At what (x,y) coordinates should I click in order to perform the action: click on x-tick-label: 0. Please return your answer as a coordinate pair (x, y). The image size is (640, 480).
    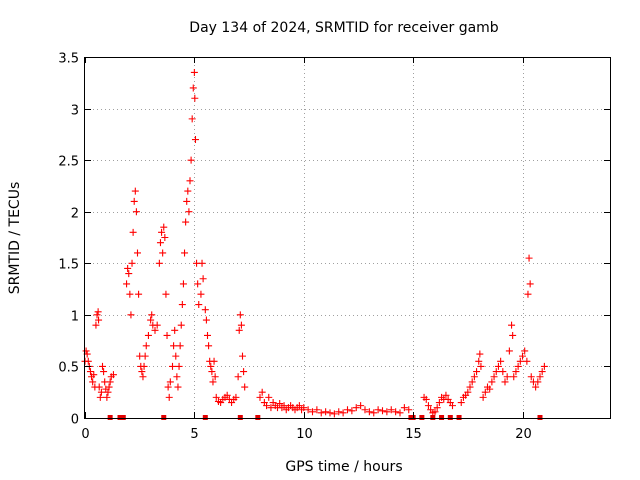
    Looking at the image, I should click on (85, 434).